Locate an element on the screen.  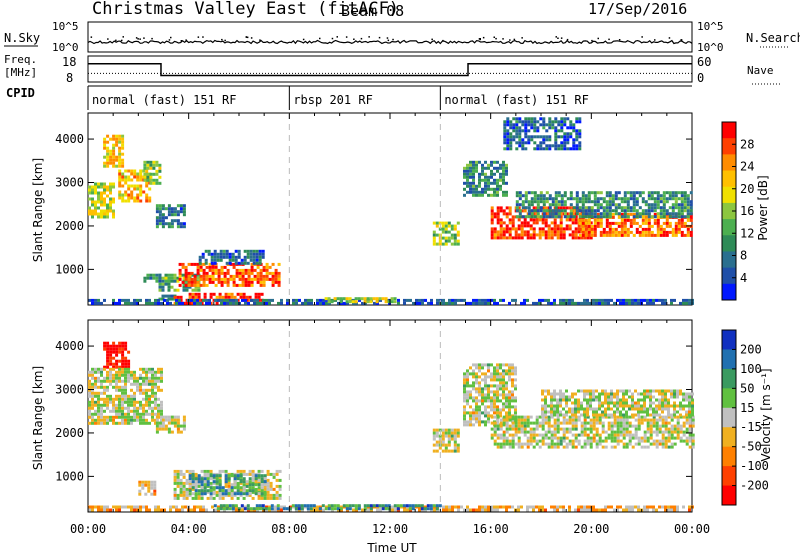
cpid-segment-label: normal (fast) 151 RF is located at coordinates (516, 100).